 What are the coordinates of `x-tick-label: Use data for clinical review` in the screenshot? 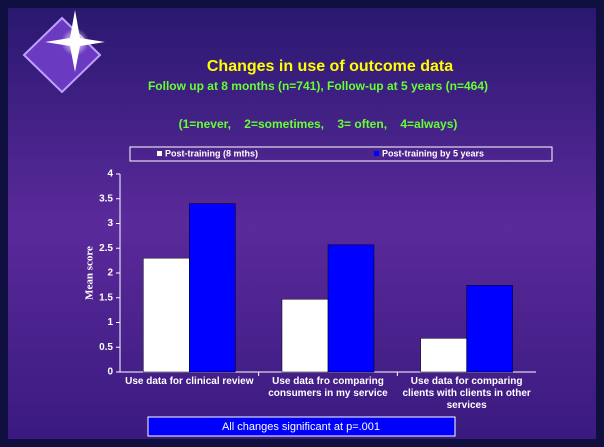 It's located at (189, 381).